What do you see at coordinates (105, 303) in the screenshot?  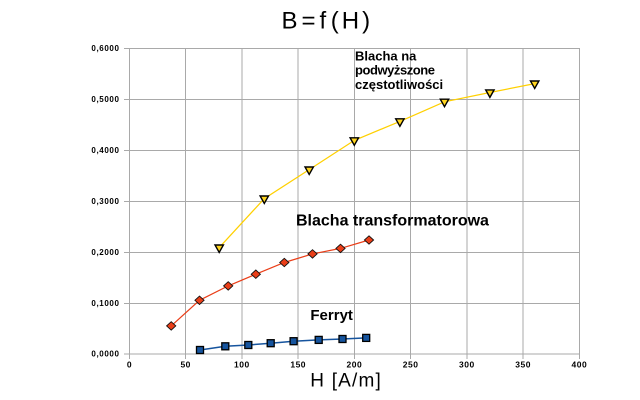 I see `svg-text: 0,1000` at bounding box center [105, 303].